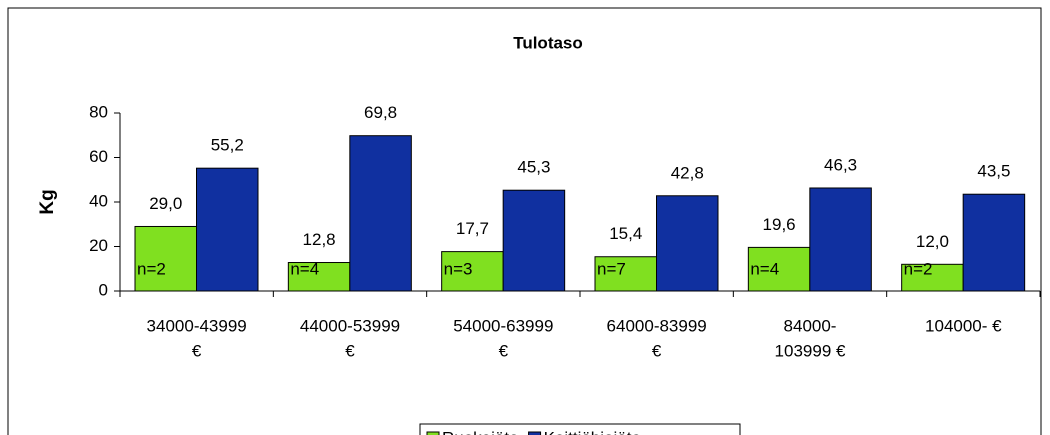  Describe the element at coordinates (103, 289) in the screenshot. I see `y-tick-label: 0` at that location.